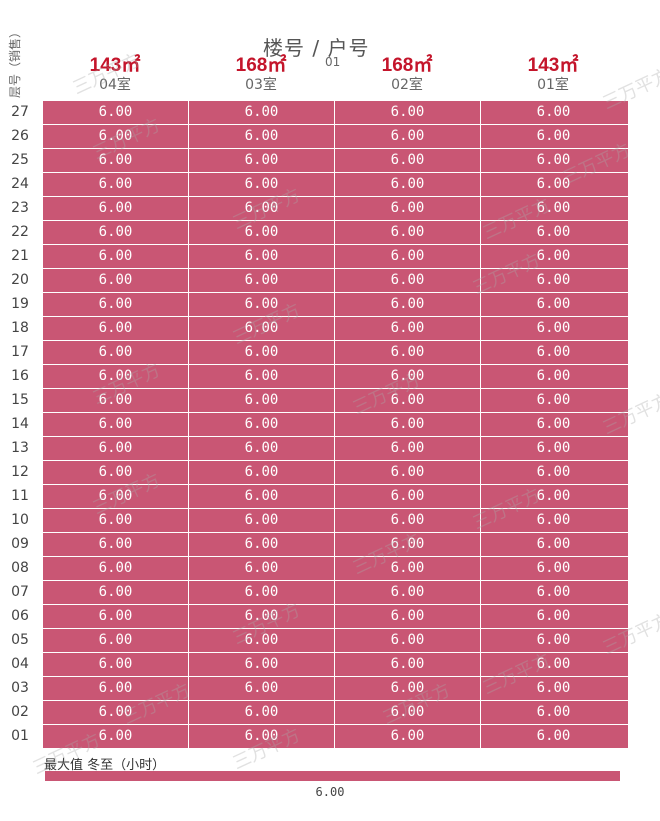  I want to click on floor-label: 16, so click(20, 376).